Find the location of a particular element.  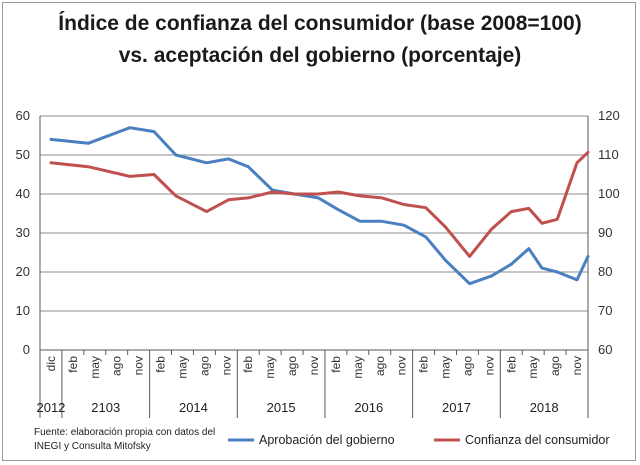

right-tick-label: 120 is located at coordinates (609, 115).